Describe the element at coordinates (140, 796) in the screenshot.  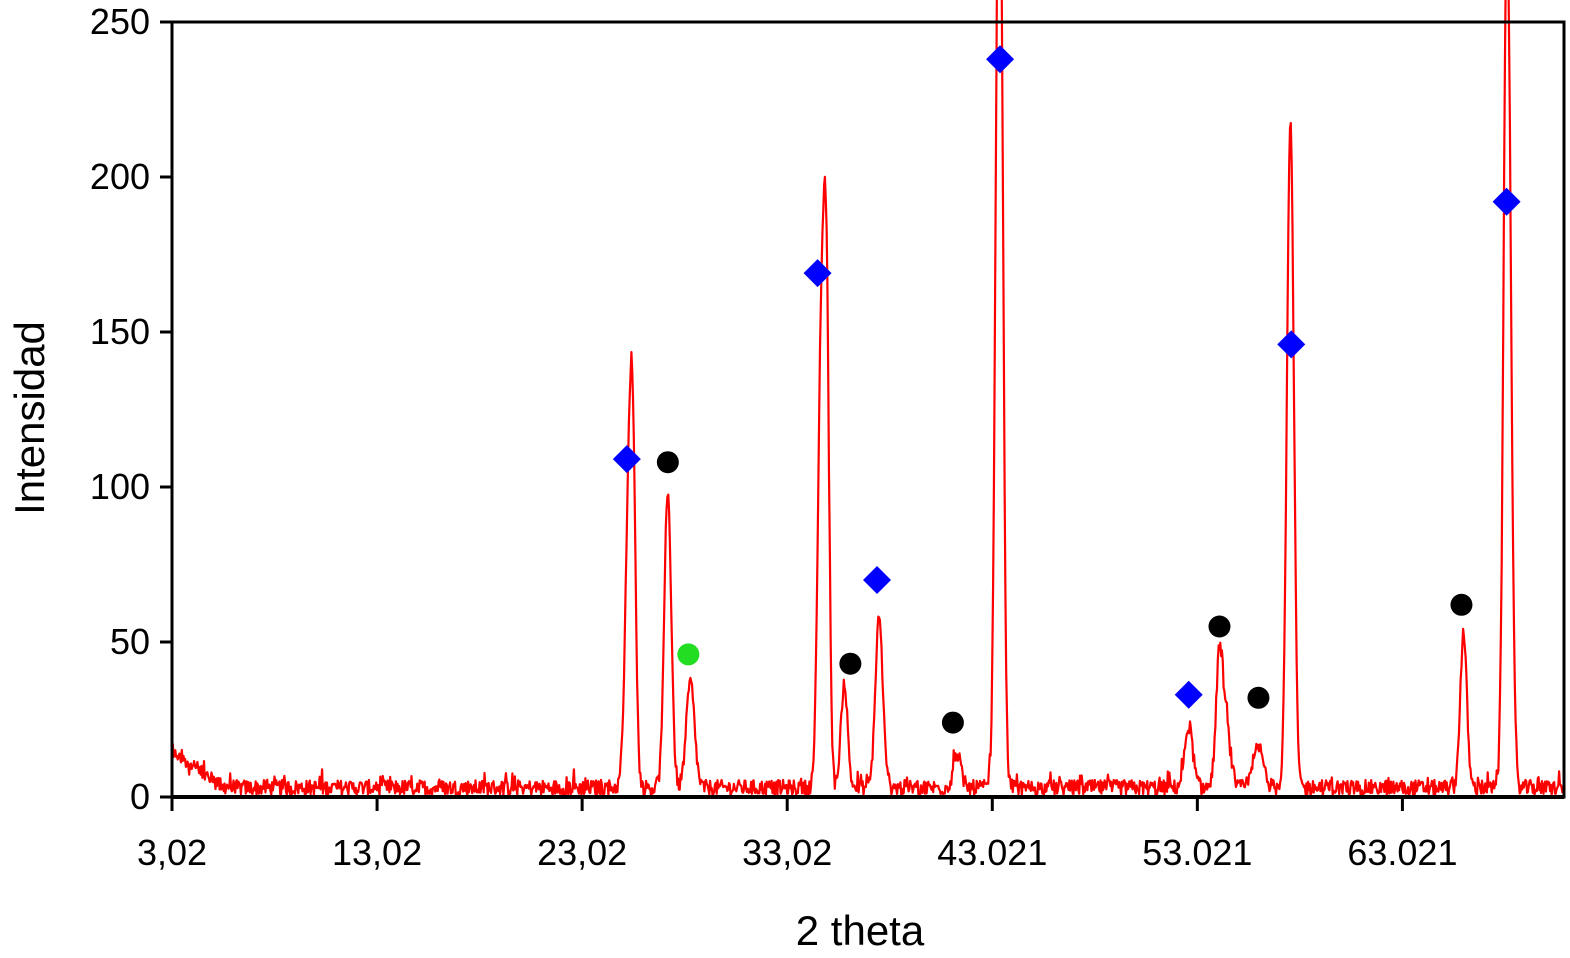
I see `y-tick-label: 0` at that location.